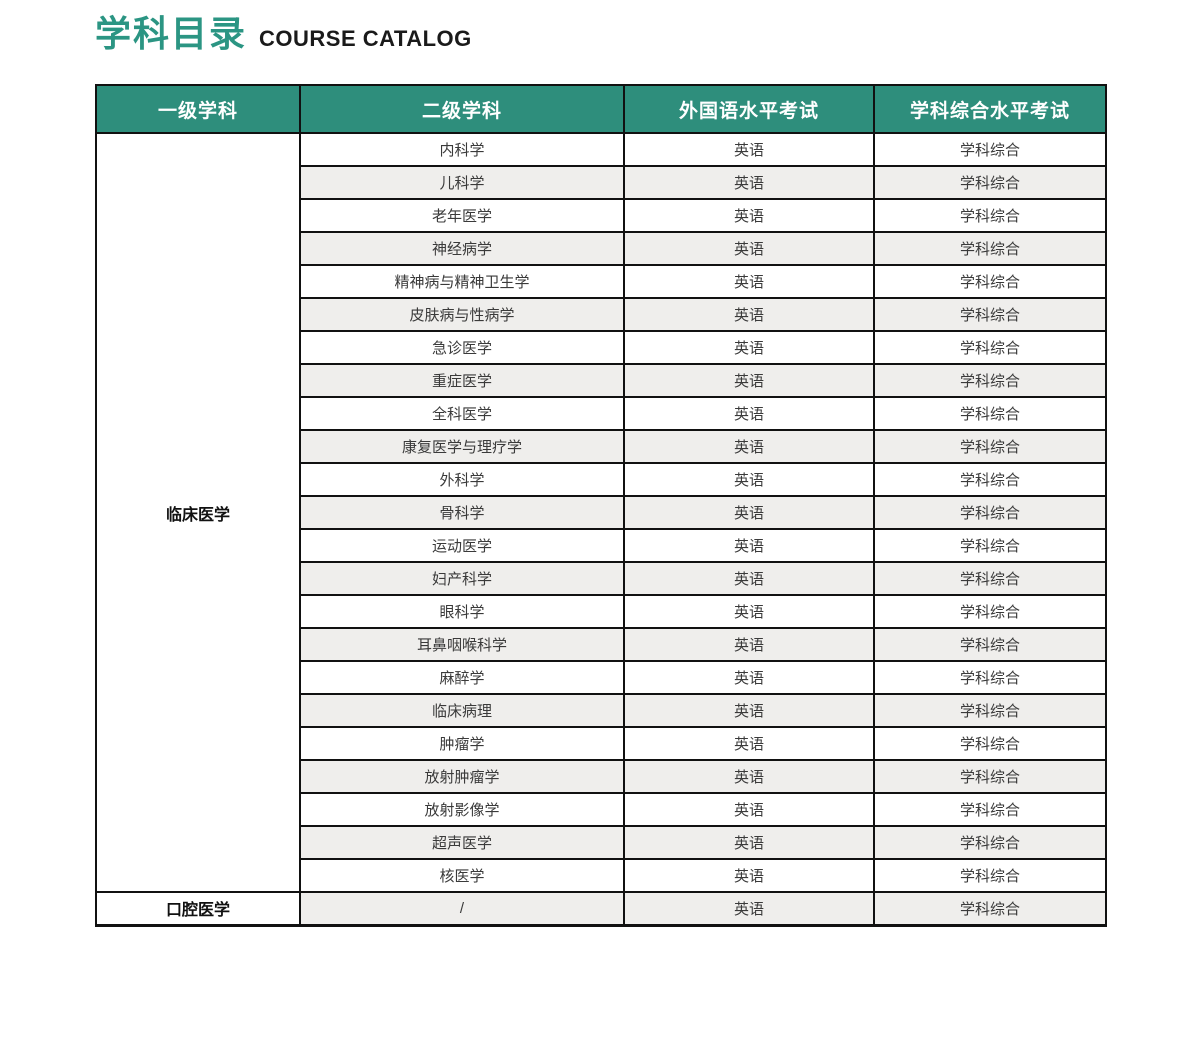 Image resolution: width=1200 pixels, height=1048 pixels. Describe the element at coordinates (462, 380) in the screenshot. I see `secondary-discipline-cell: 重症医学` at that location.